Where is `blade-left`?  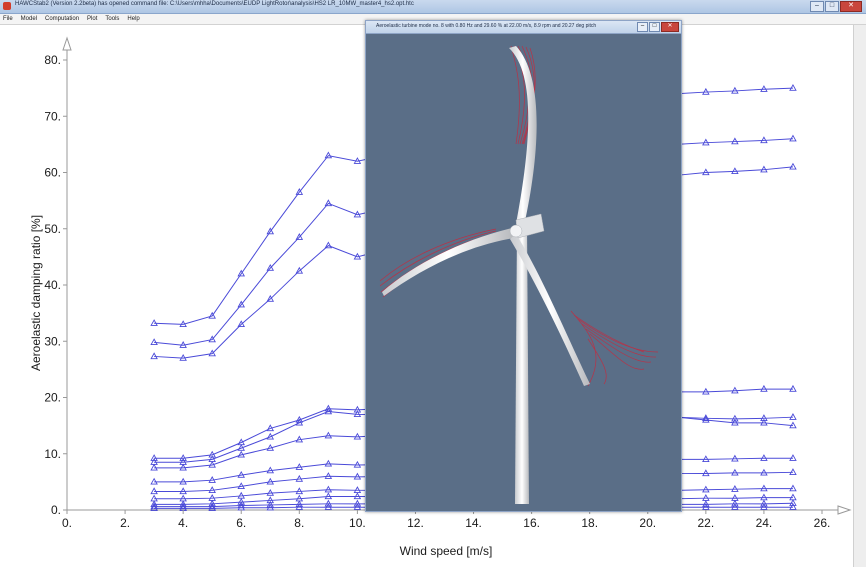
blade-left is located at coordinates (448, 262).